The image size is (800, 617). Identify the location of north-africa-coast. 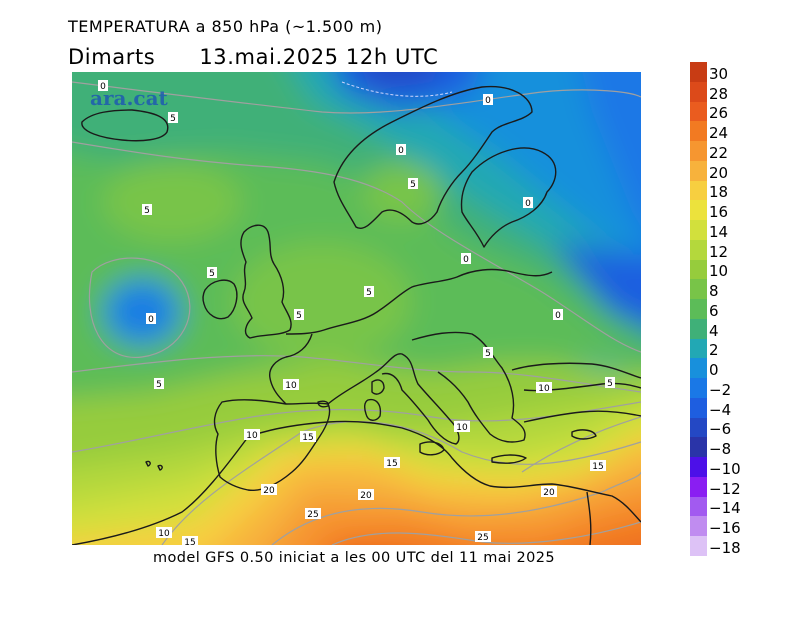
(356, 482).